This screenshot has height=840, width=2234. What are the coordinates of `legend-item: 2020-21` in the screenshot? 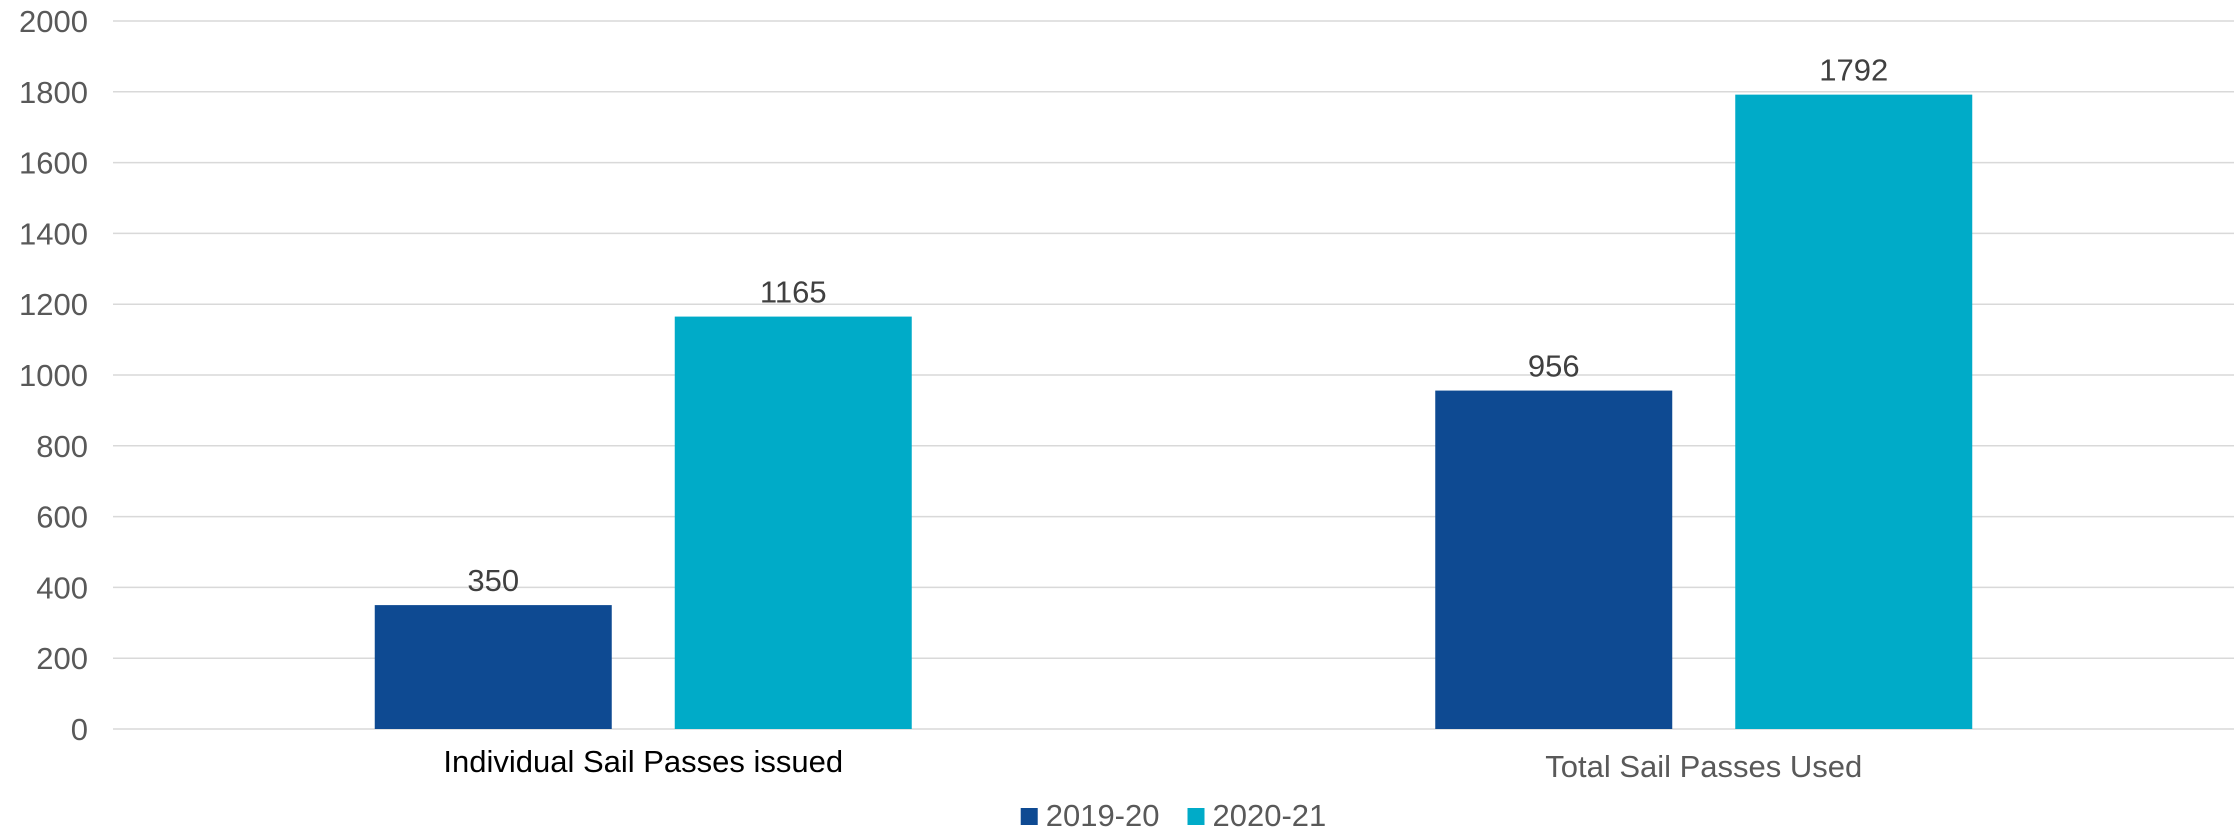 It's located at (1257, 815).